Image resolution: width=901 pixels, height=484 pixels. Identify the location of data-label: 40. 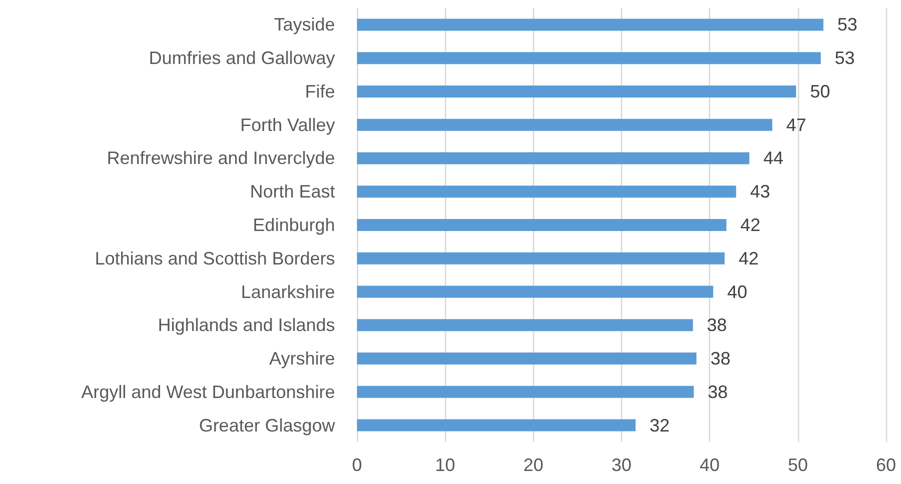
(737, 292).